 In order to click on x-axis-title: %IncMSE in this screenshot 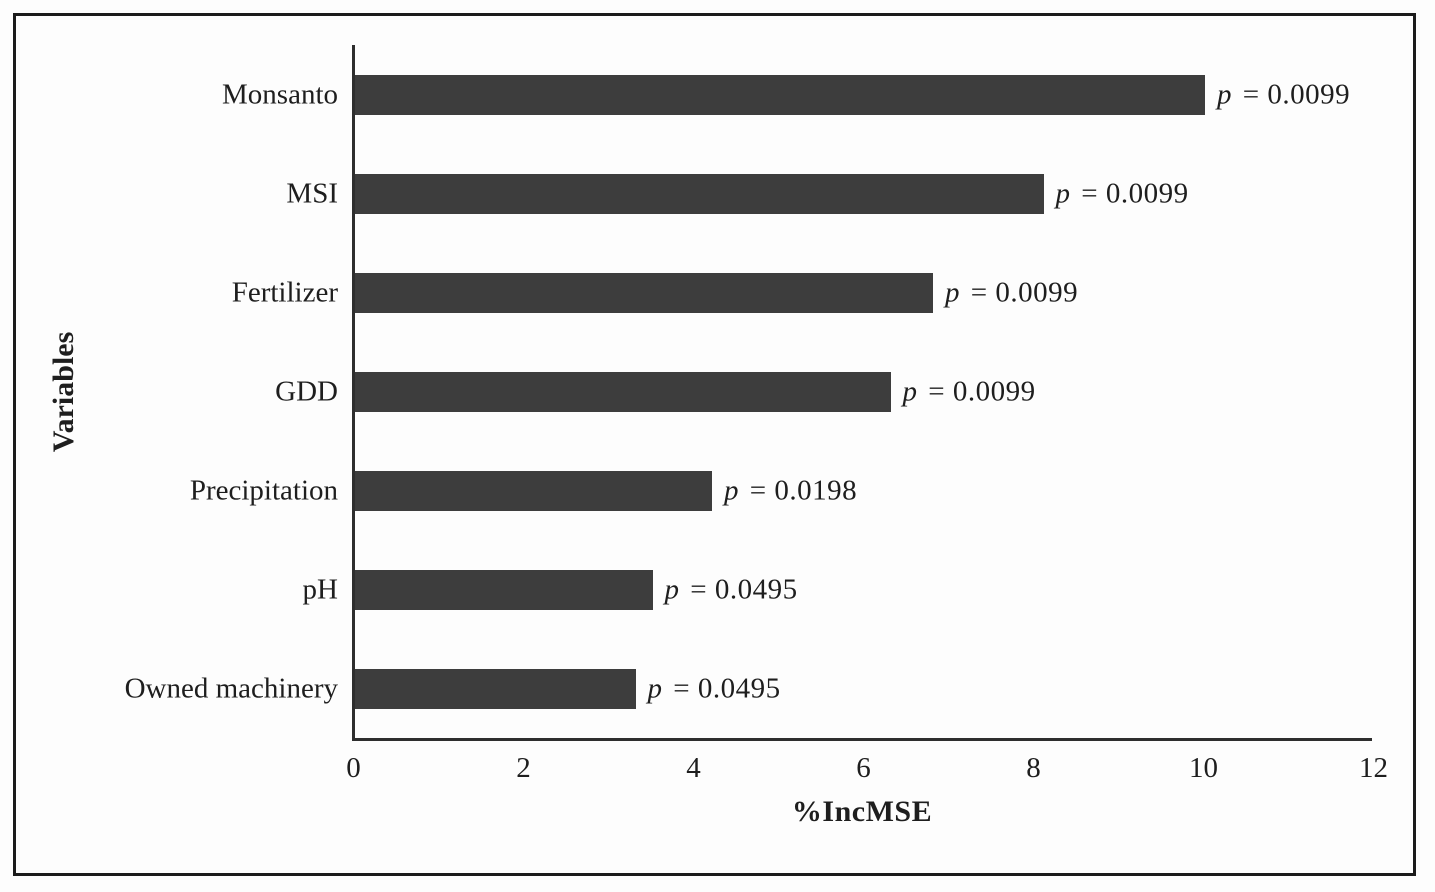, I will do `click(862, 811)`.